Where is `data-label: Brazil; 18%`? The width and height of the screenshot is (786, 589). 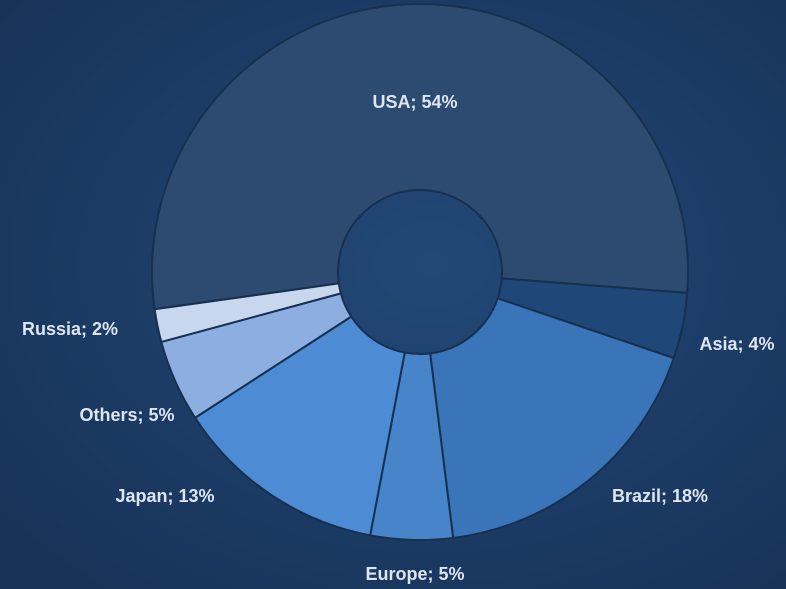 data-label: Brazil; 18% is located at coordinates (660, 496).